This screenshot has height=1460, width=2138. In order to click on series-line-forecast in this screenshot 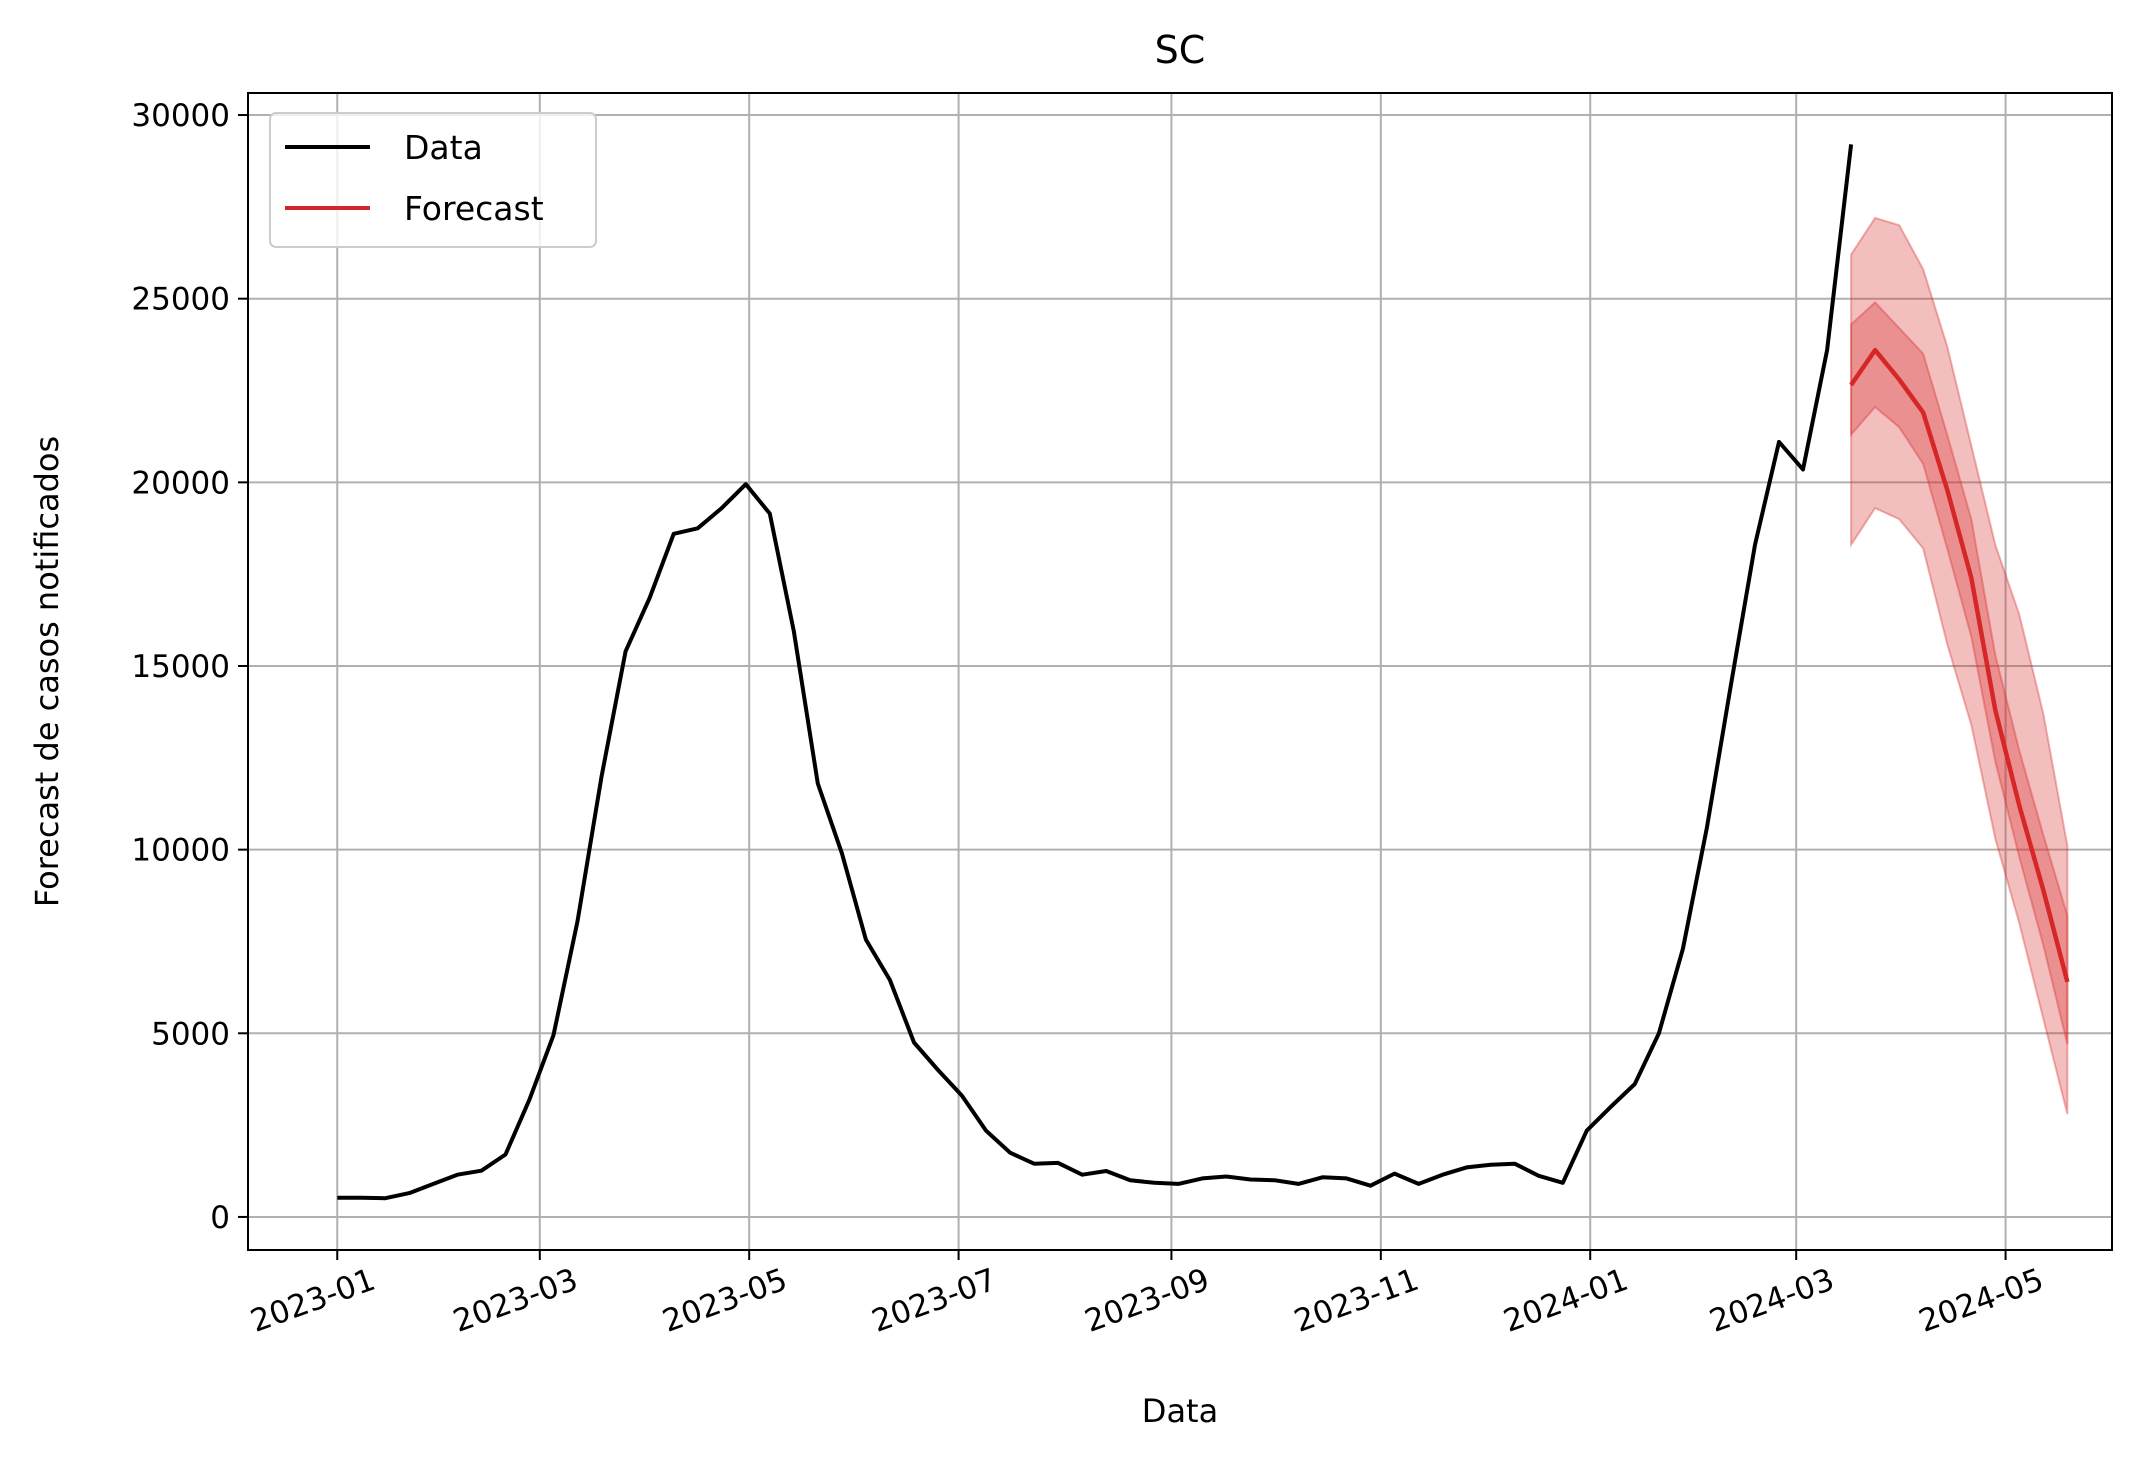, I will do `click(1959, 665)`.